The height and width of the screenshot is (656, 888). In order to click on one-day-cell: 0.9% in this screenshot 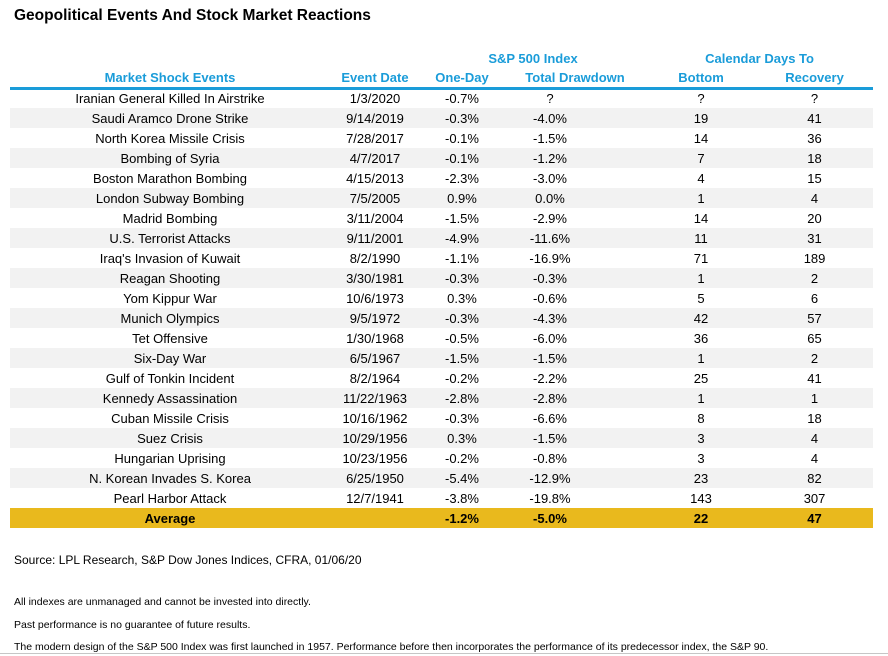, I will do `click(462, 198)`.